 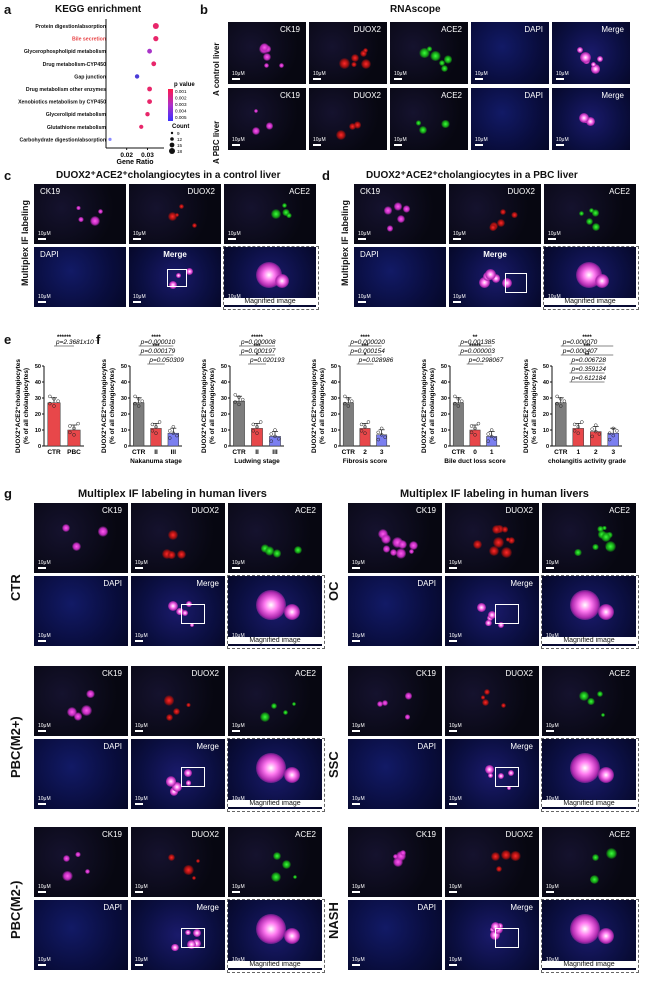 What do you see at coordinates (270, 277) in the screenshot?
I see `image-tile-merge: 10μM Magnified image` at bounding box center [270, 277].